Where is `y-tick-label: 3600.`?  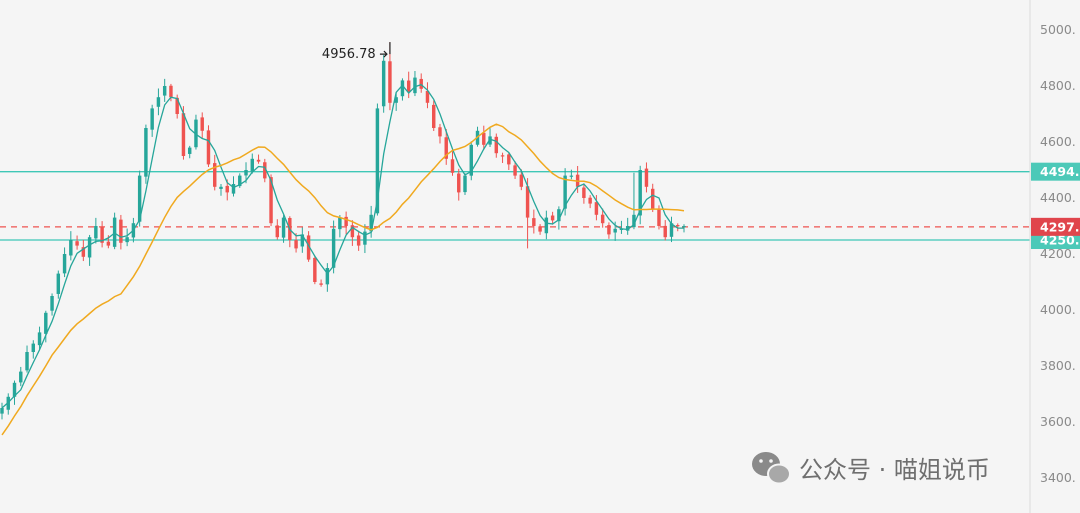
y-tick-label: 3600. is located at coordinates (1058, 421).